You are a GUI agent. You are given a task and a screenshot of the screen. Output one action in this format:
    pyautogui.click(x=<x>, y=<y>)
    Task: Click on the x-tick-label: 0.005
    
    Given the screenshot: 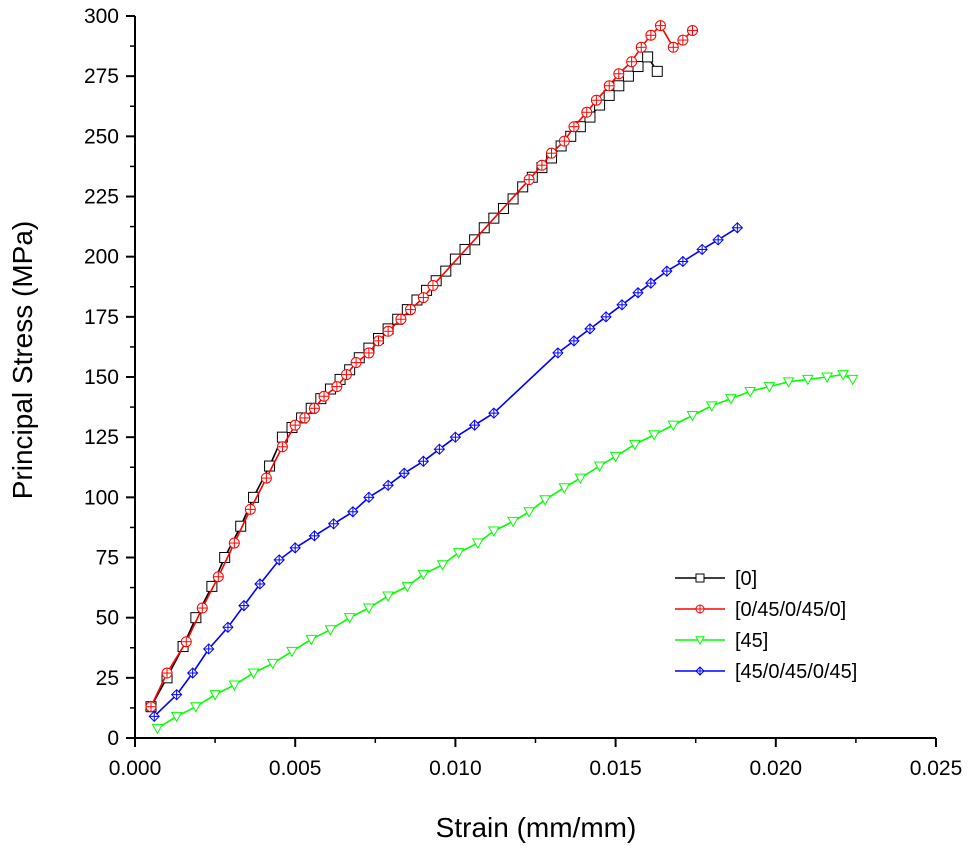 What is the action you would take?
    pyautogui.click(x=295, y=768)
    